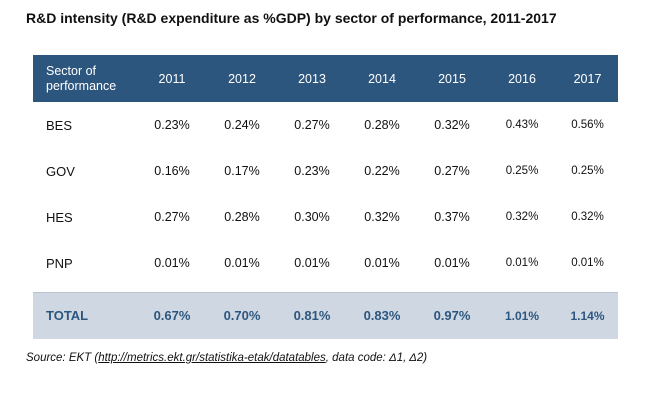 This screenshot has height=404, width=668. What do you see at coordinates (312, 217) in the screenshot?
I see `table-cell: 0.30%` at bounding box center [312, 217].